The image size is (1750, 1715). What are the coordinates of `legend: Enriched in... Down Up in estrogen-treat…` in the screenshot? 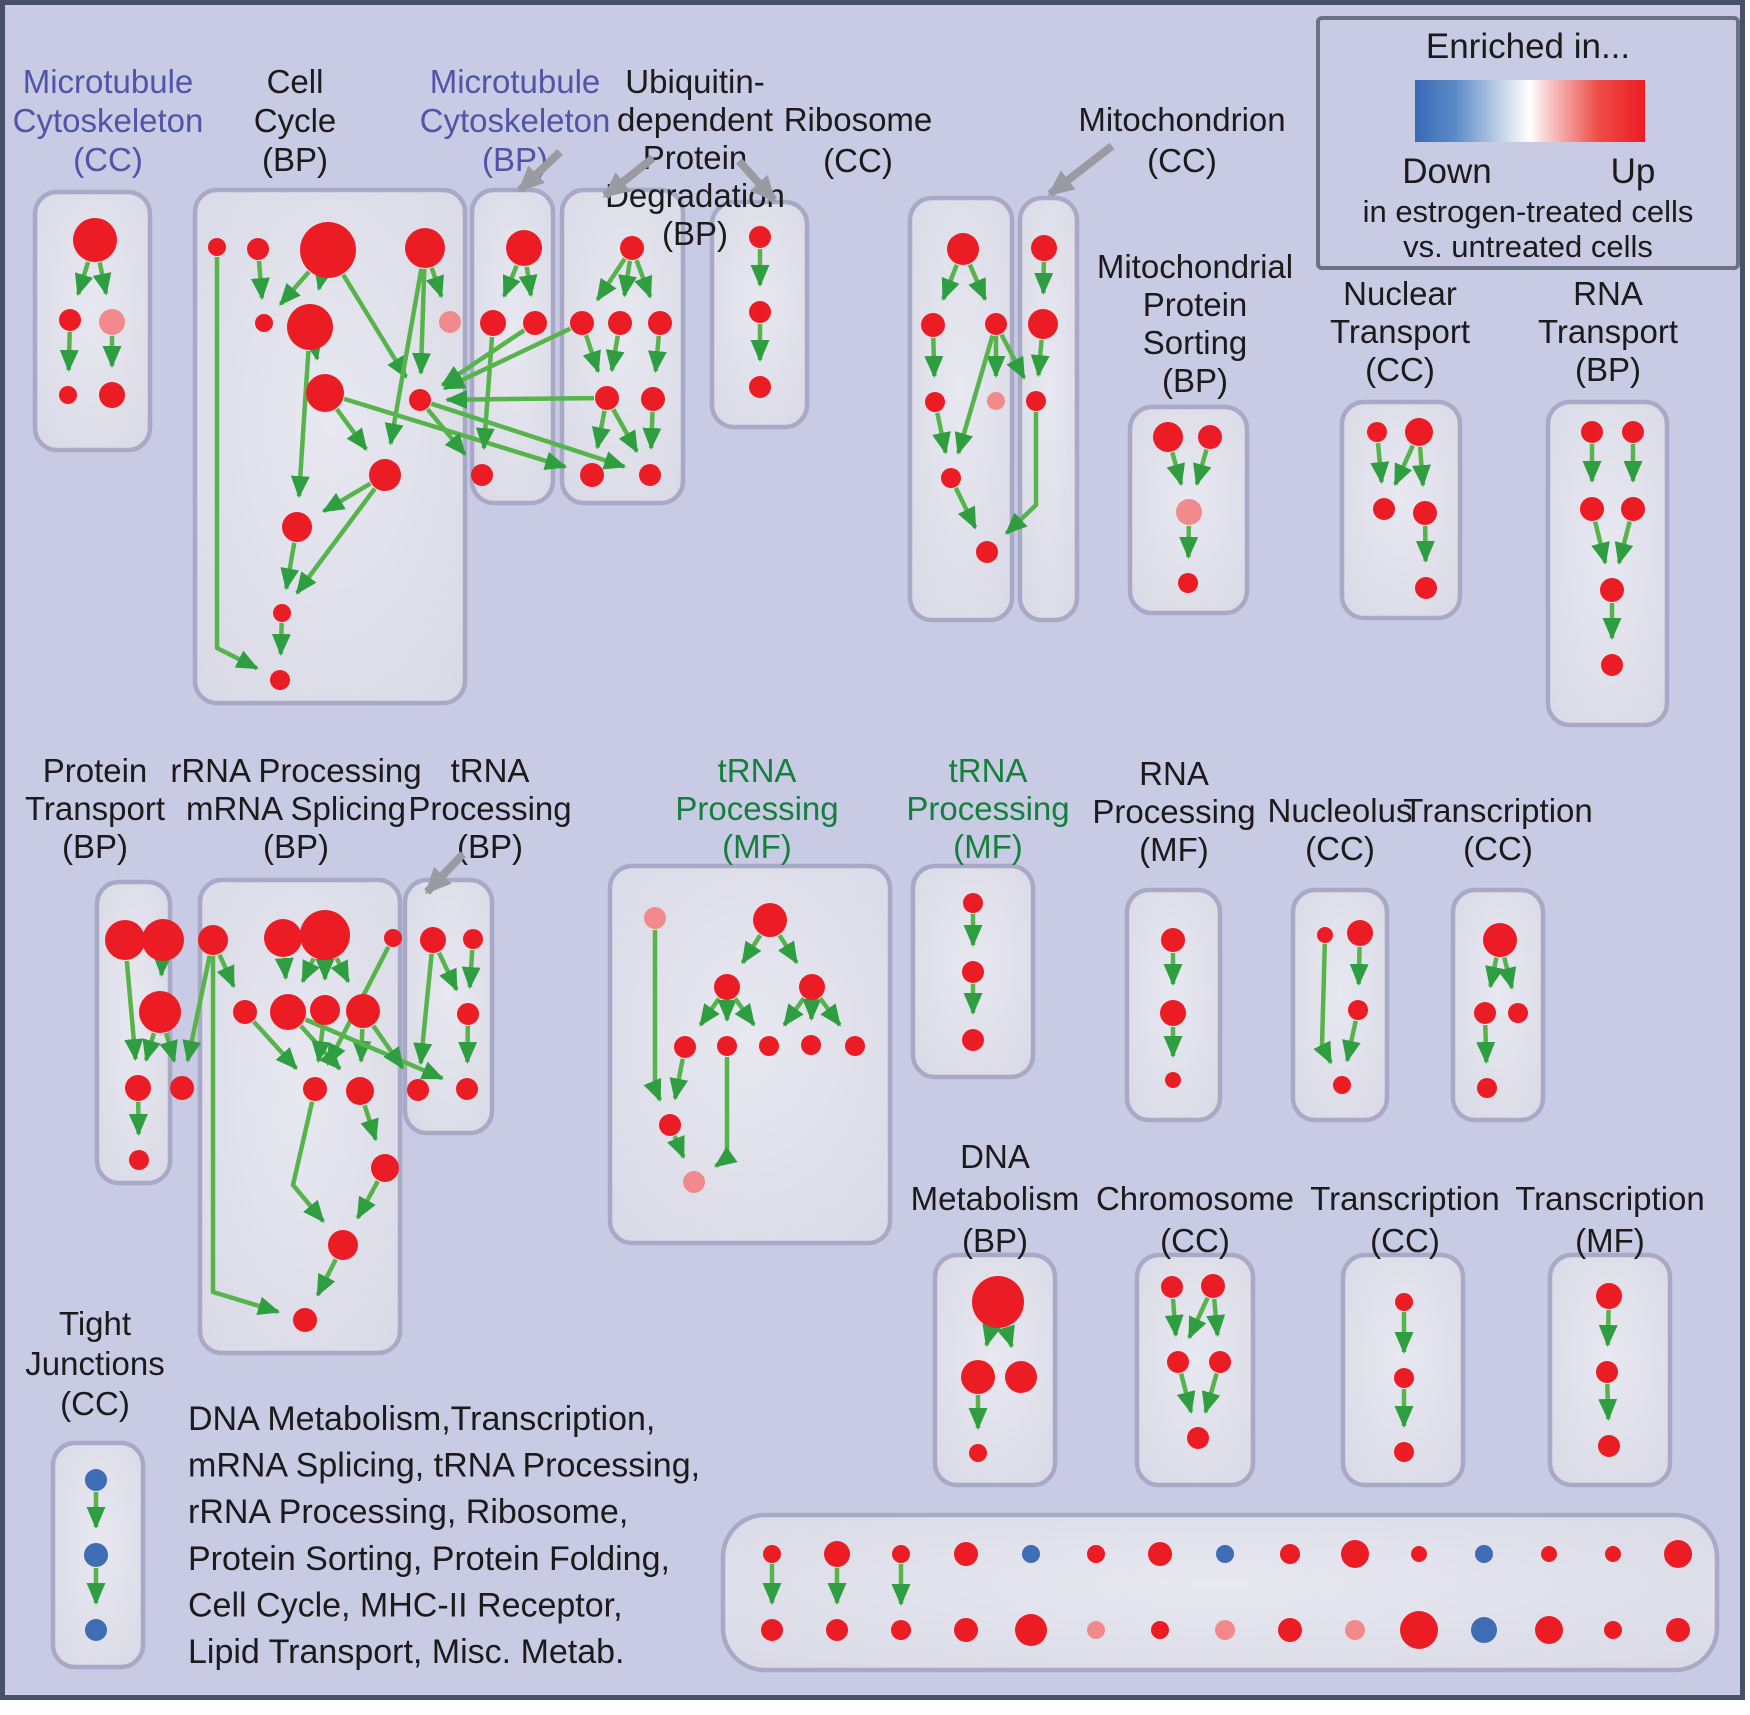 It's located at (1528, 143).